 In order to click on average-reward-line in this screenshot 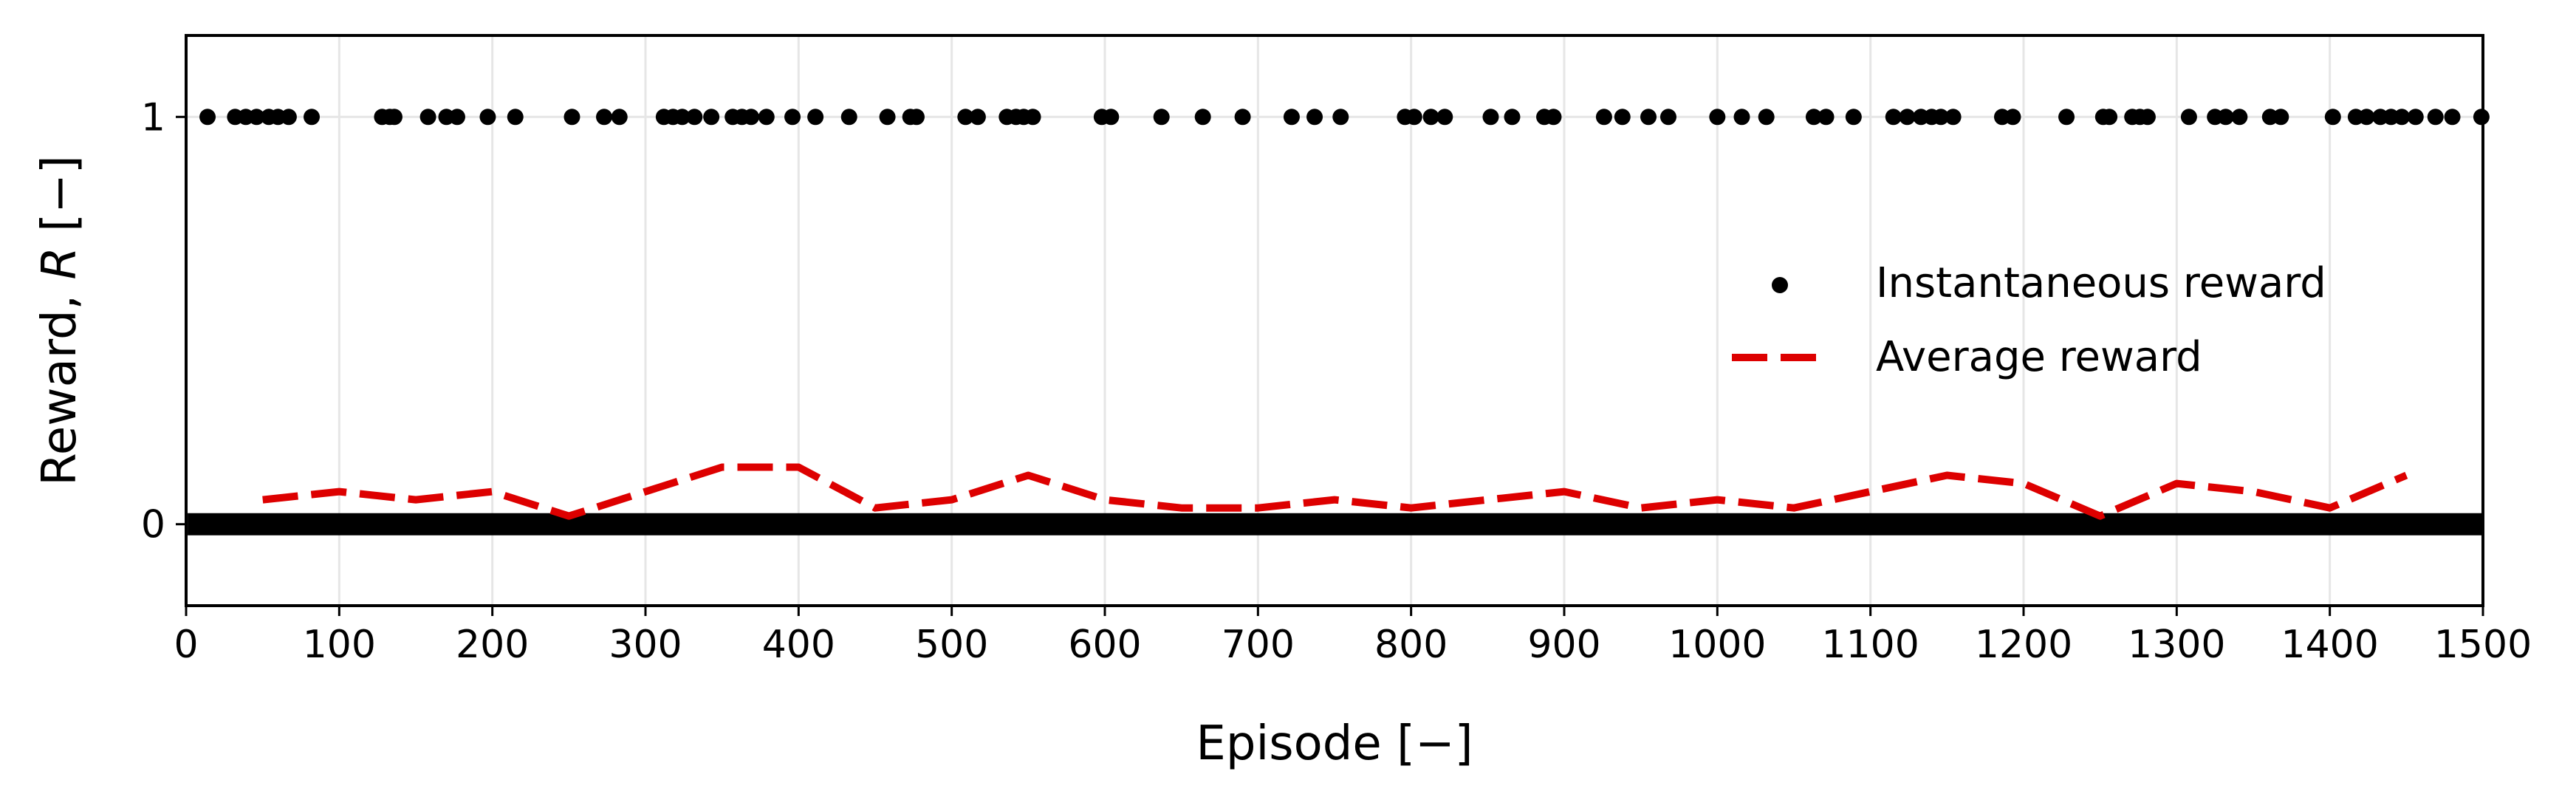, I will do `click(1335, 491)`.